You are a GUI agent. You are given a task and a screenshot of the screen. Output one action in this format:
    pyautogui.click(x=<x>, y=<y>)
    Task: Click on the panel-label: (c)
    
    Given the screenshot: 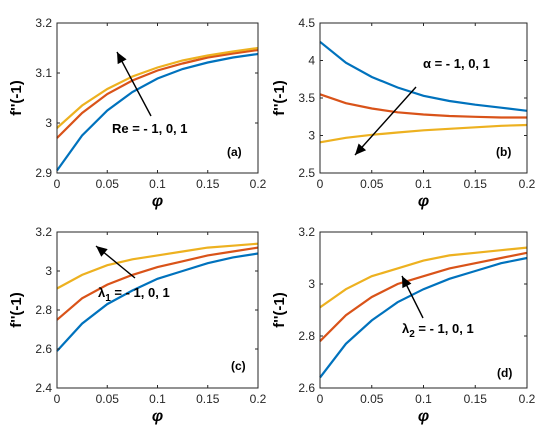 What is the action you would take?
    pyautogui.click(x=238, y=366)
    